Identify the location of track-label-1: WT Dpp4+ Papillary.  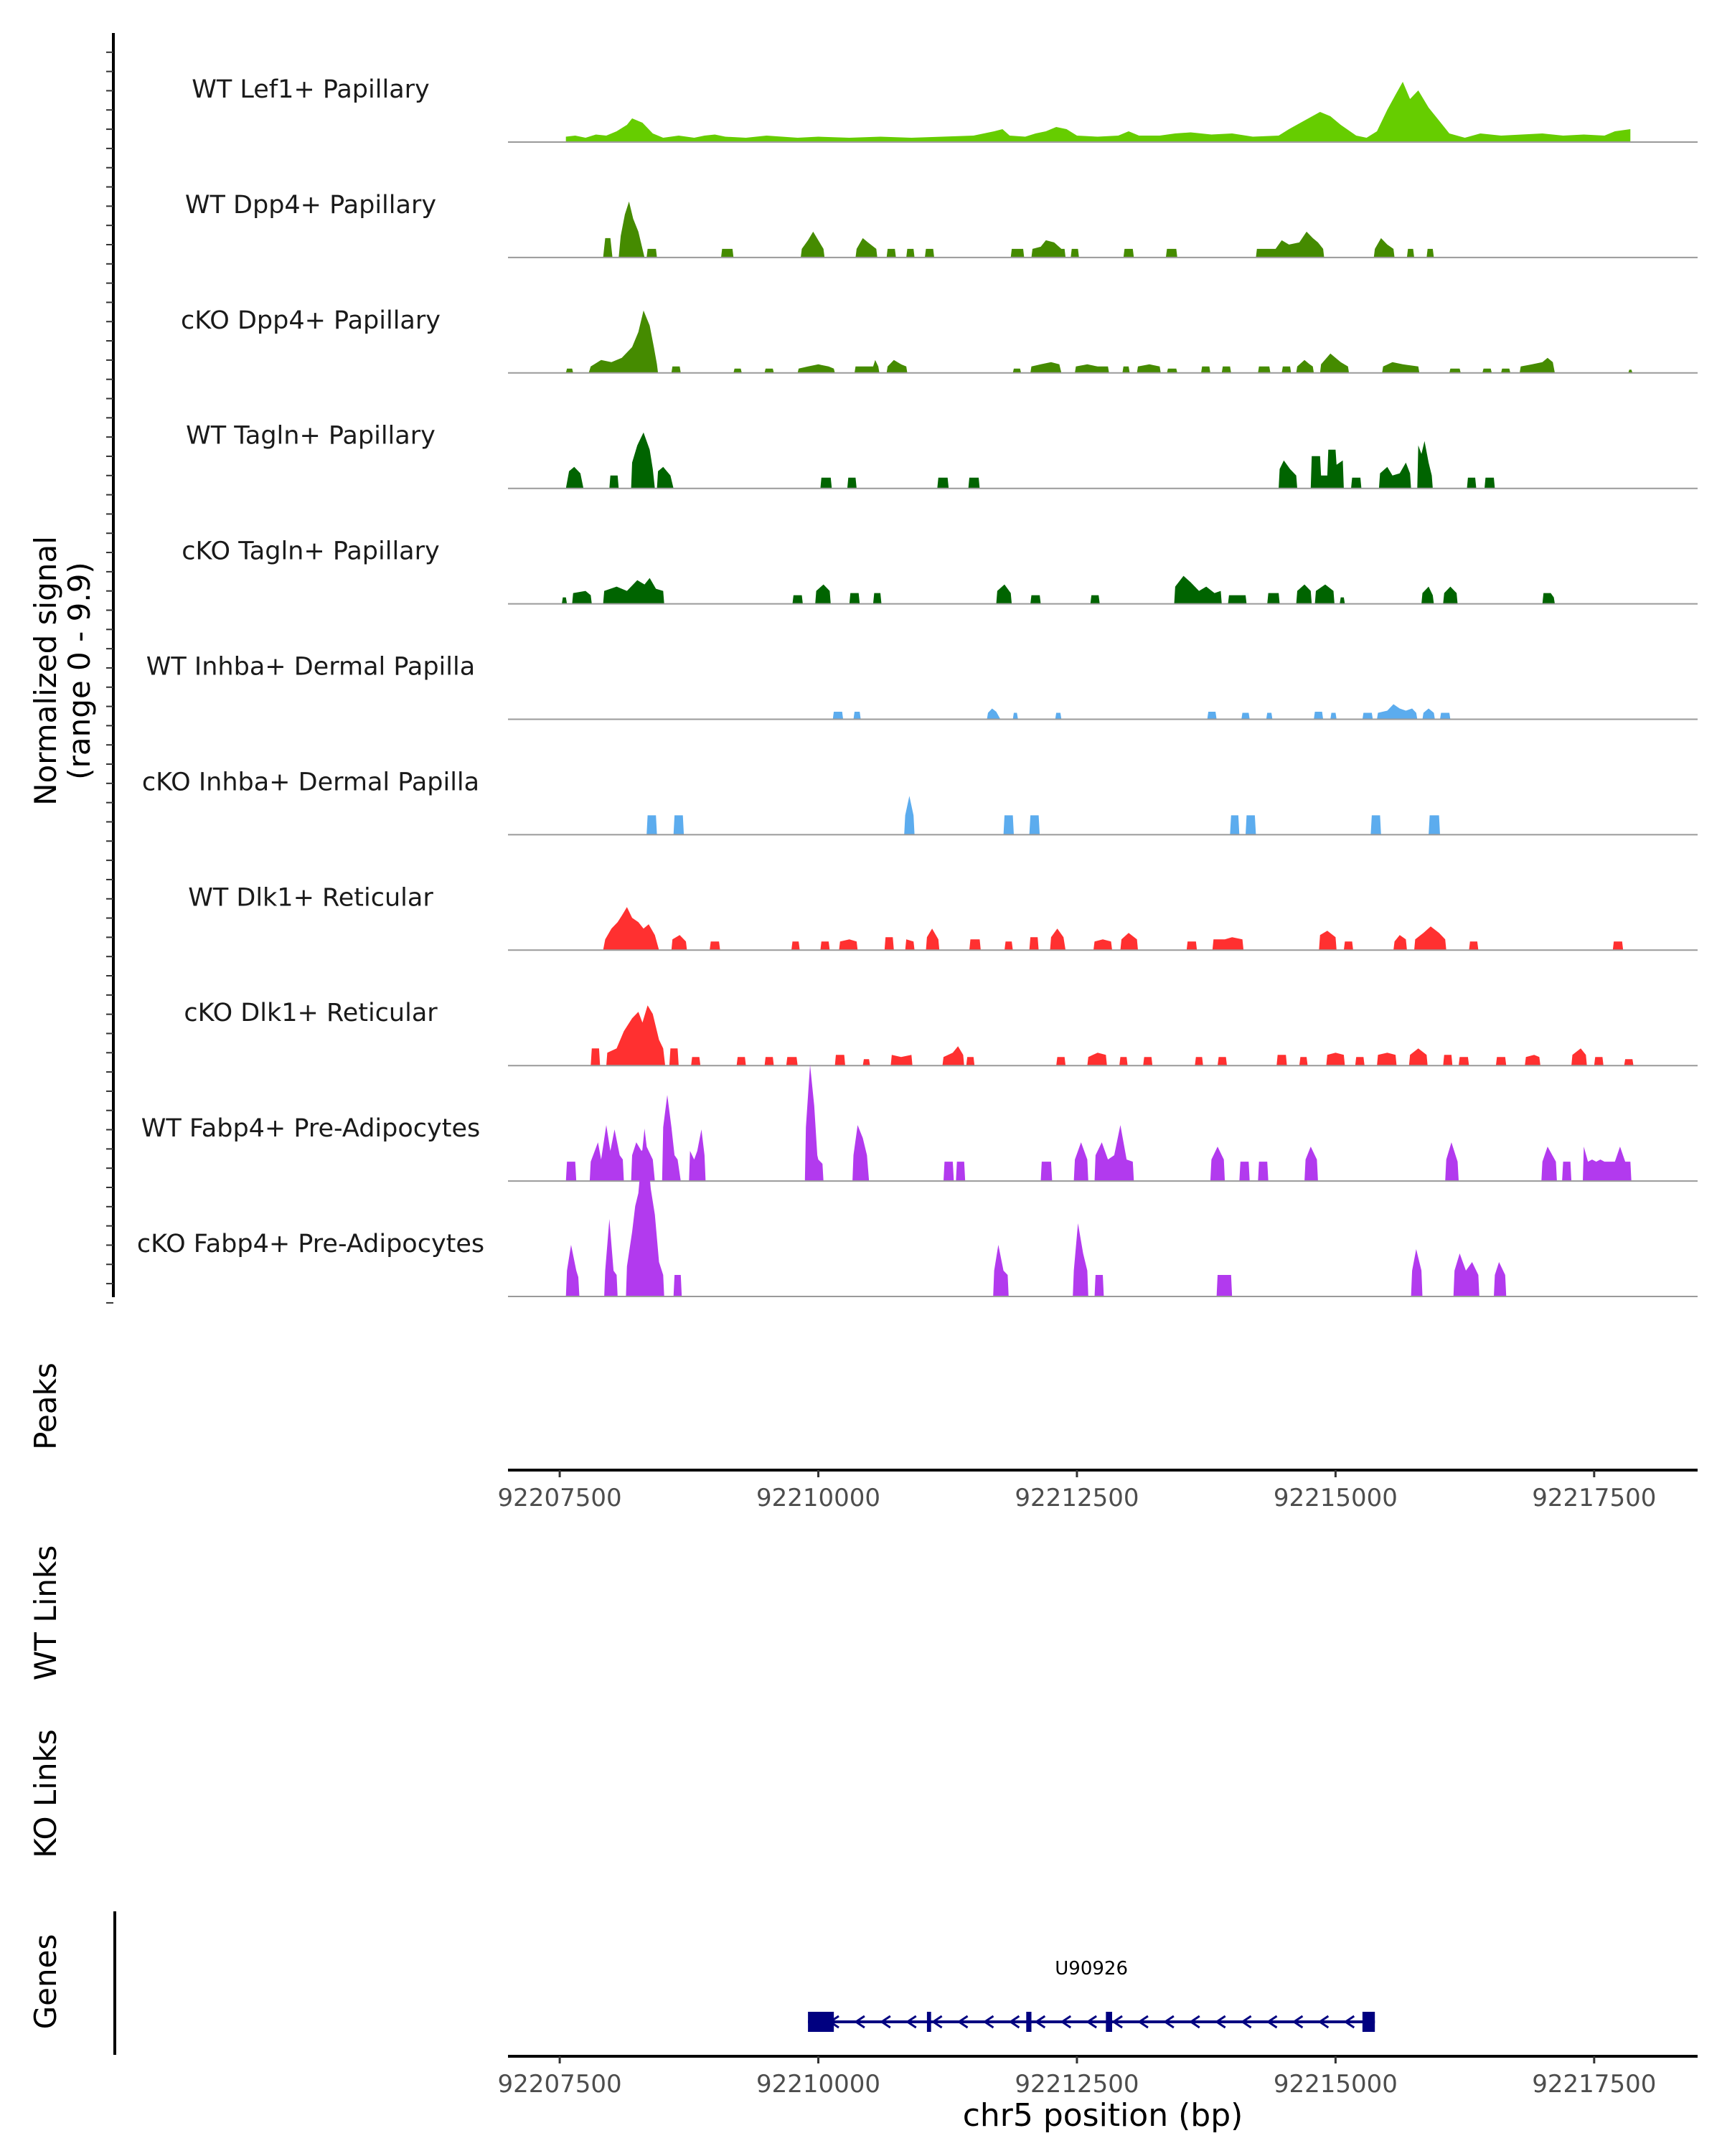
(311, 206).